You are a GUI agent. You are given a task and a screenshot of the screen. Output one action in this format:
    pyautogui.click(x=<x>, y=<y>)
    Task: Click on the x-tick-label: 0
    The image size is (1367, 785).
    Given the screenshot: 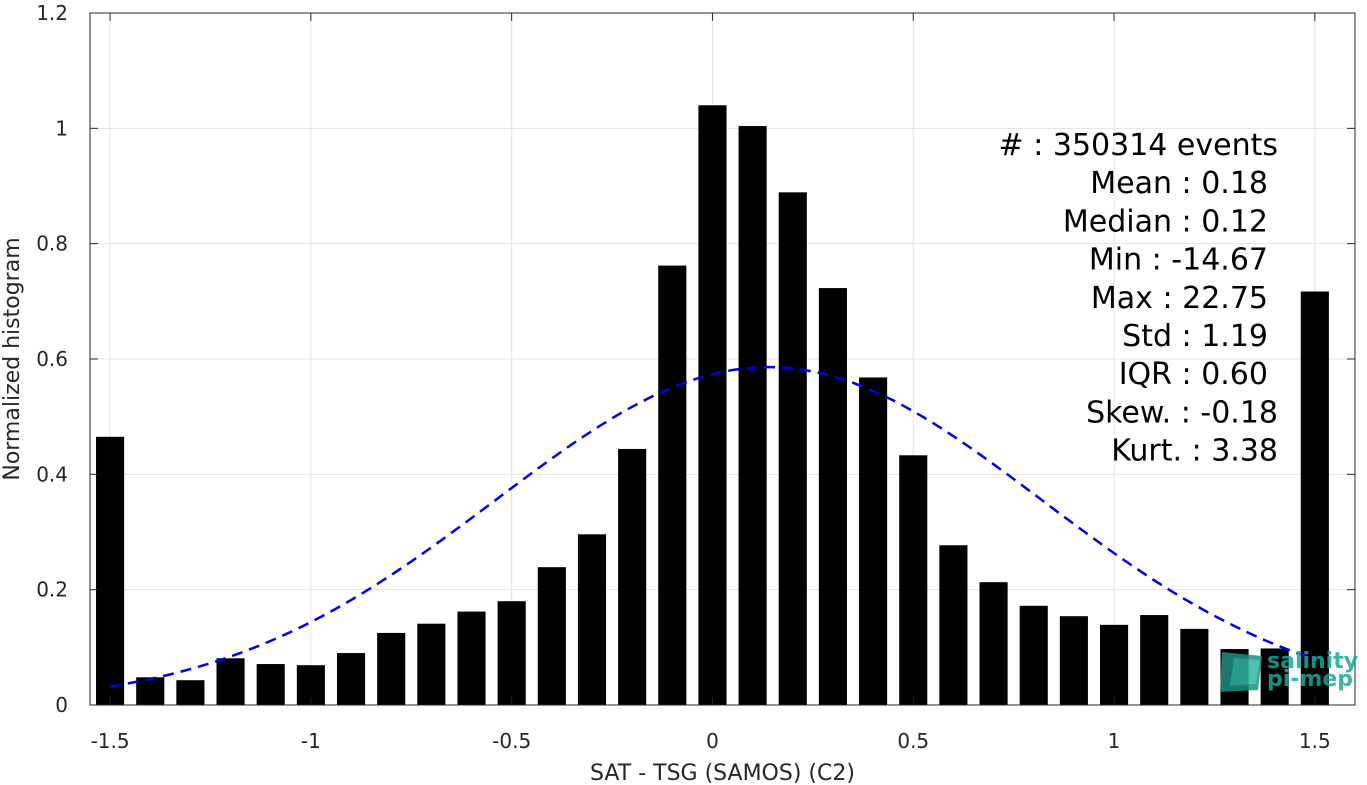 What is the action you would take?
    pyautogui.click(x=712, y=741)
    